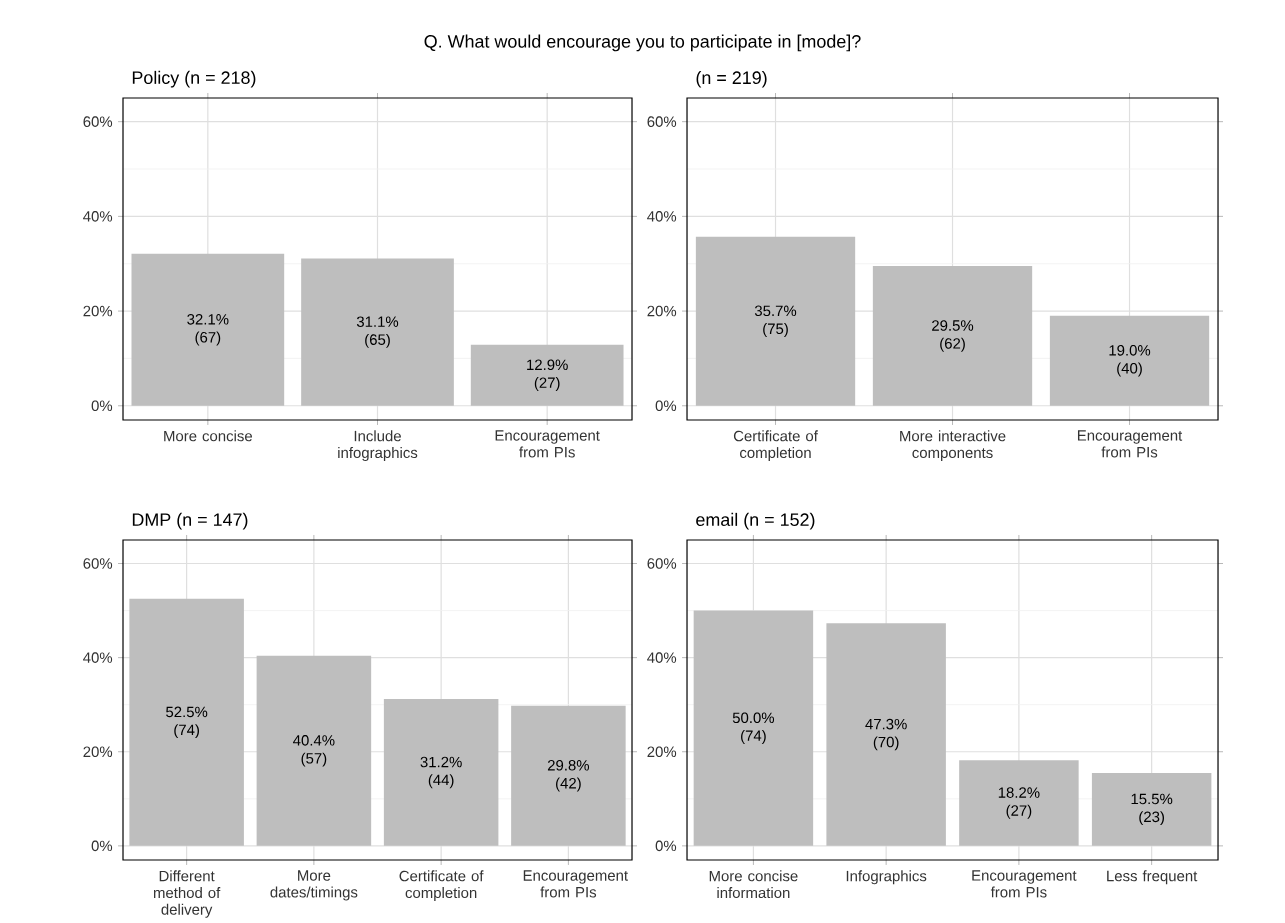 The width and height of the screenshot is (1285, 923). What do you see at coordinates (731, 79) in the screenshot?
I see `chart-title: (n = 219)` at bounding box center [731, 79].